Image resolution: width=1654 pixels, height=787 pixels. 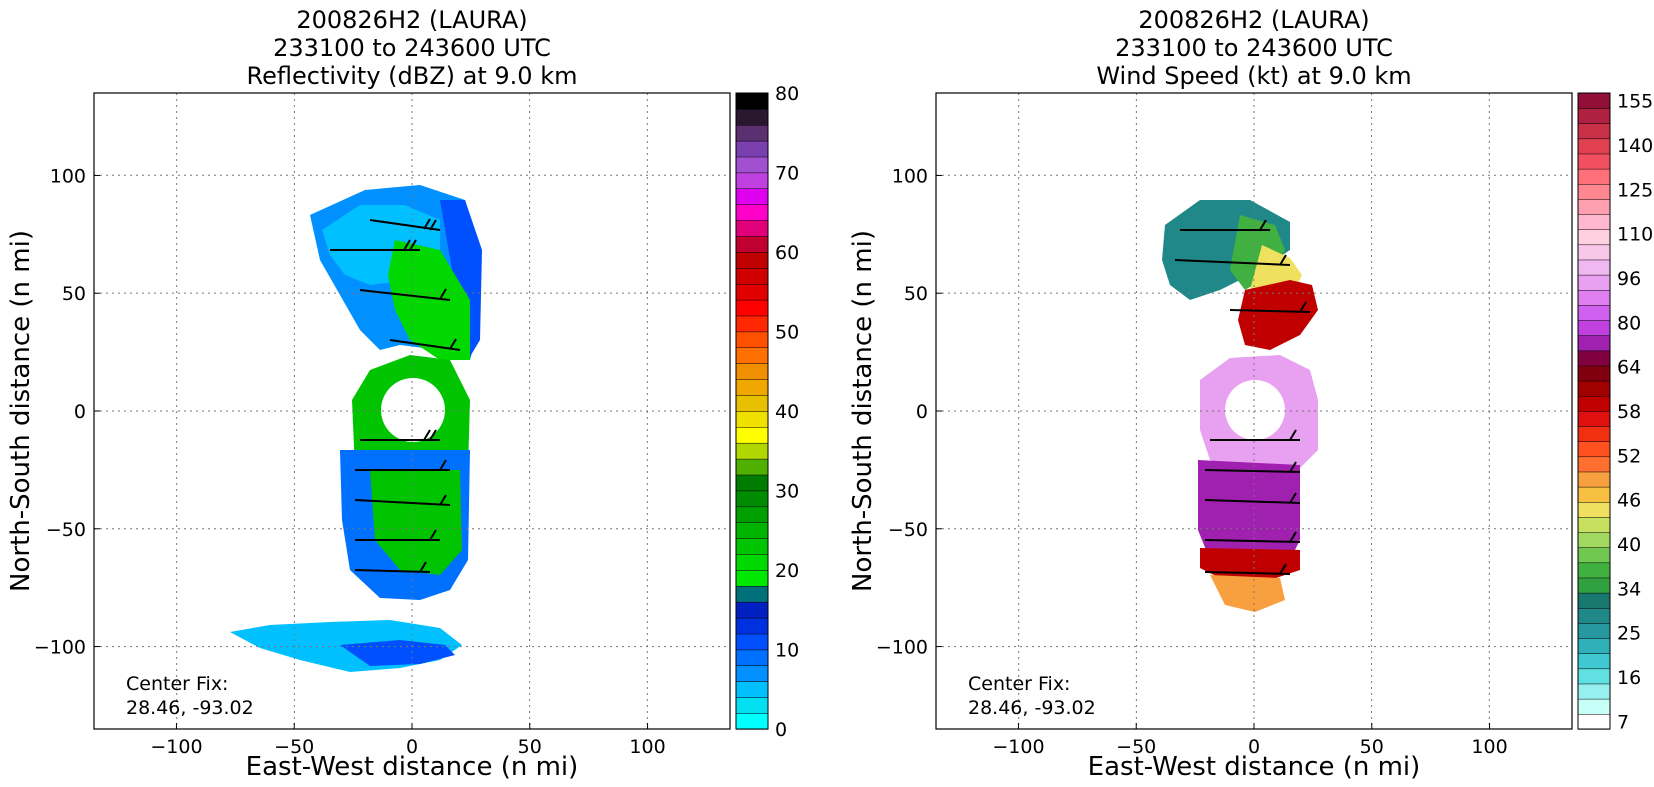 What do you see at coordinates (1635, 102) in the screenshot?
I see `colorbar-tick-label: 155` at bounding box center [1635, 102].